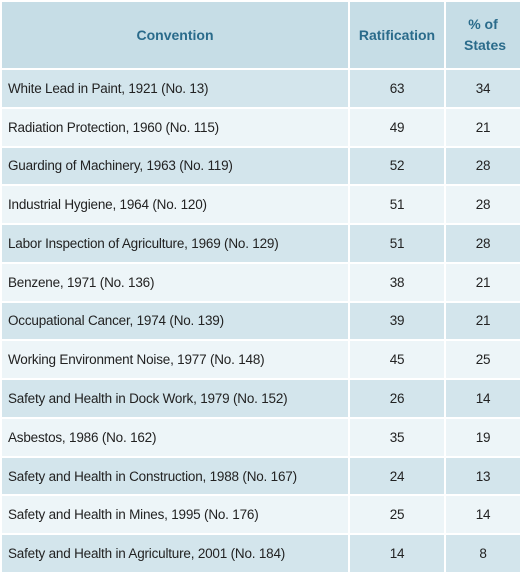  I want to click on table-header: Convention Ratification % of States, so click(260, 35).